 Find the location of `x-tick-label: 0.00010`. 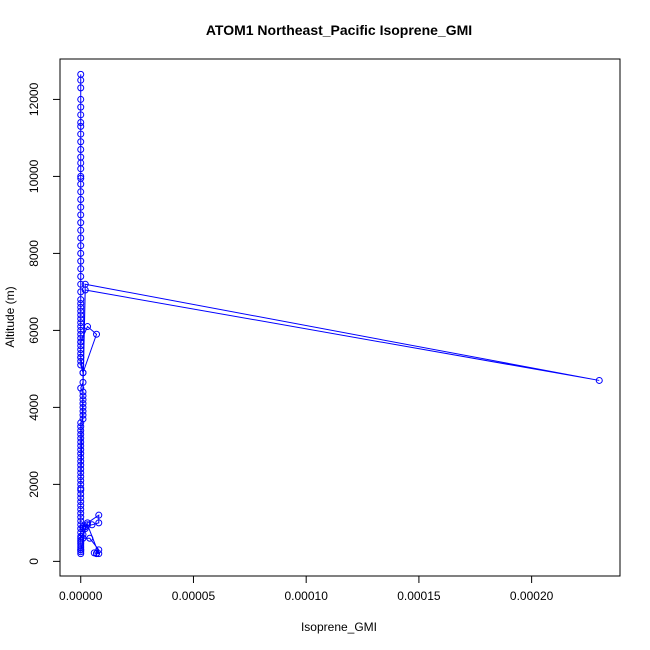

x-tick-label: 0.00010 is located at coordinates (306, 596).